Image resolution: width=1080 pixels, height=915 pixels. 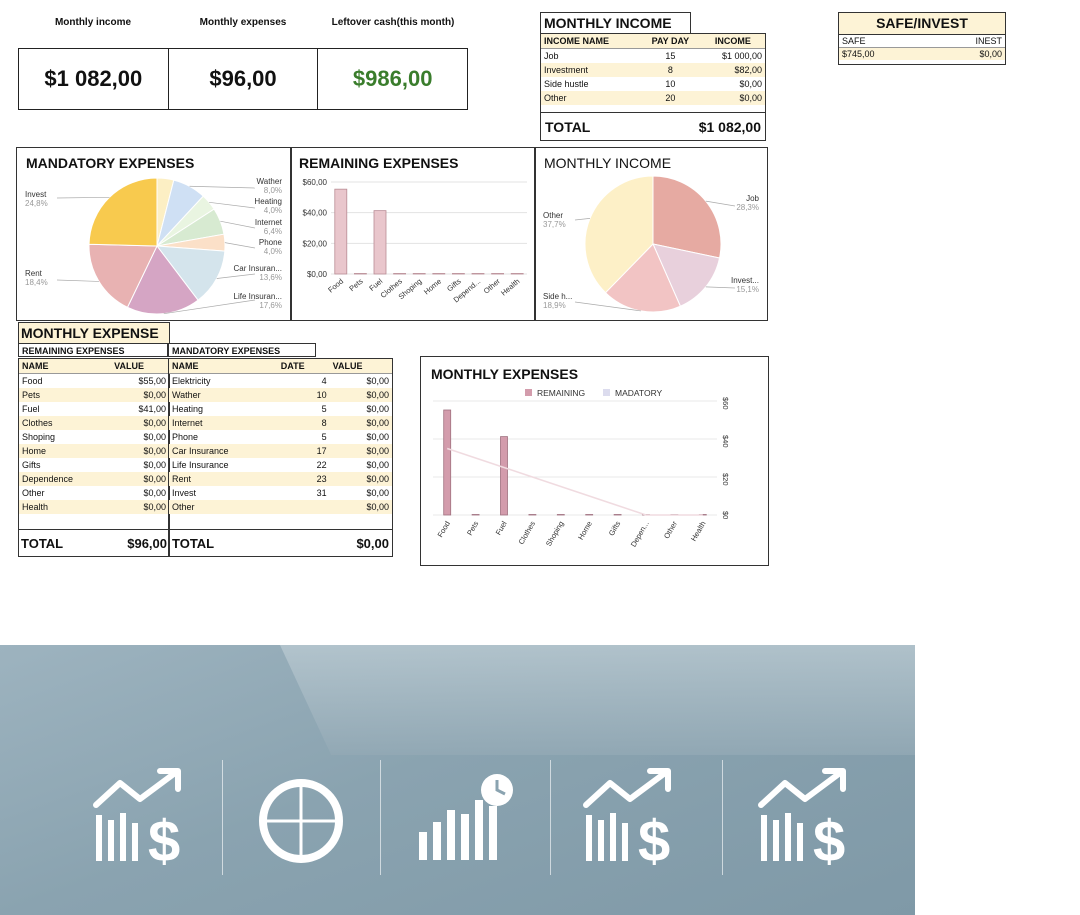 I want to click on table-row: Heating 5 $0,00, so click(x=280, y=409).